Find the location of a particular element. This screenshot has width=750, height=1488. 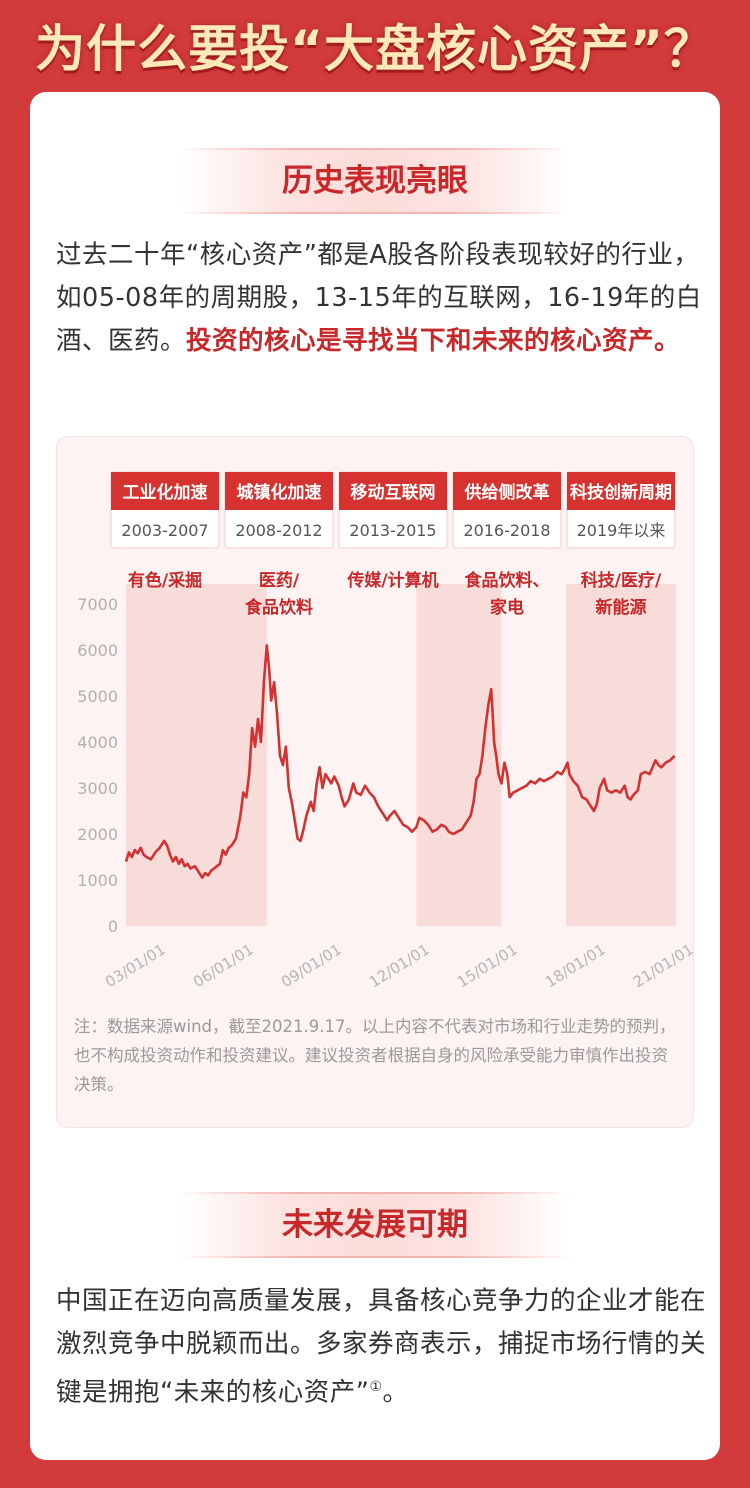

period-sector-5-1: 科技/医疗/ is located at coordinates (621, 580).